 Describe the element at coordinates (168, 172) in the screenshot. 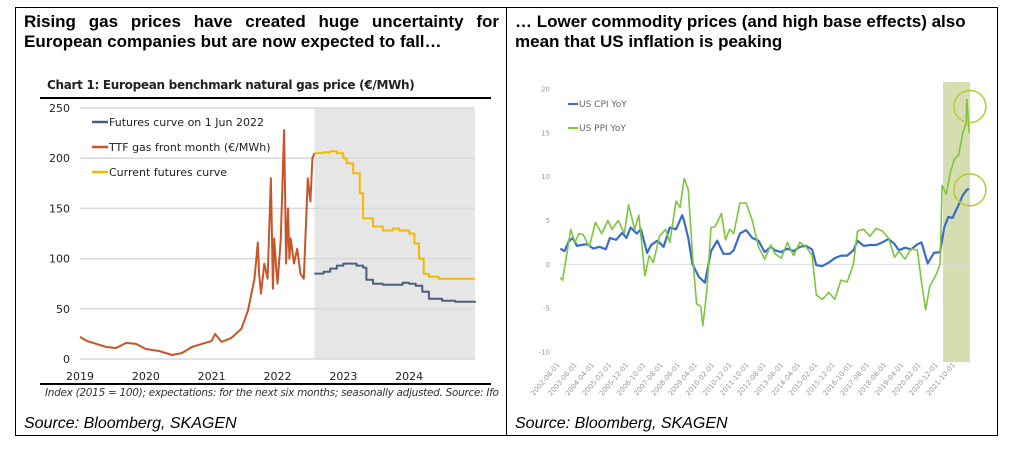

I see `legend-label: Current futures curve` at that location.